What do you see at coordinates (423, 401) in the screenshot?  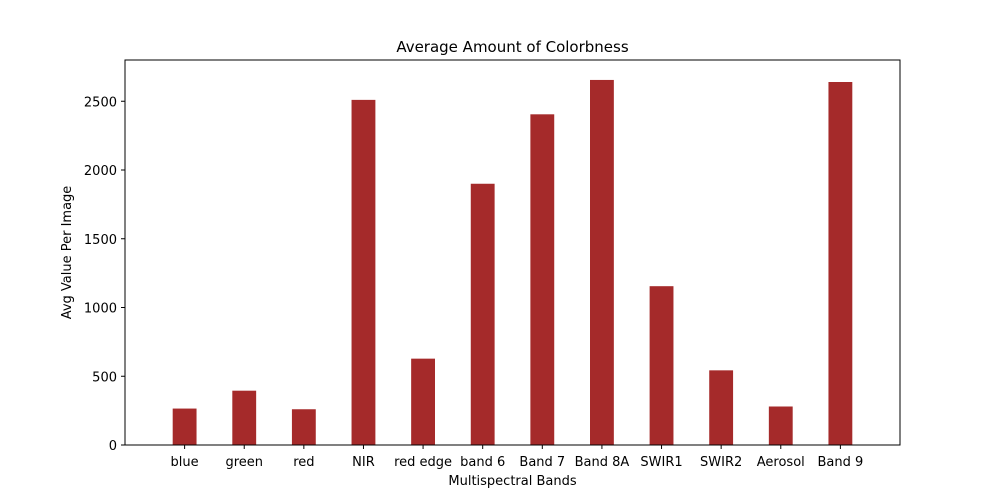 I see `bar-red-edge` at bounding box center [423, 401].